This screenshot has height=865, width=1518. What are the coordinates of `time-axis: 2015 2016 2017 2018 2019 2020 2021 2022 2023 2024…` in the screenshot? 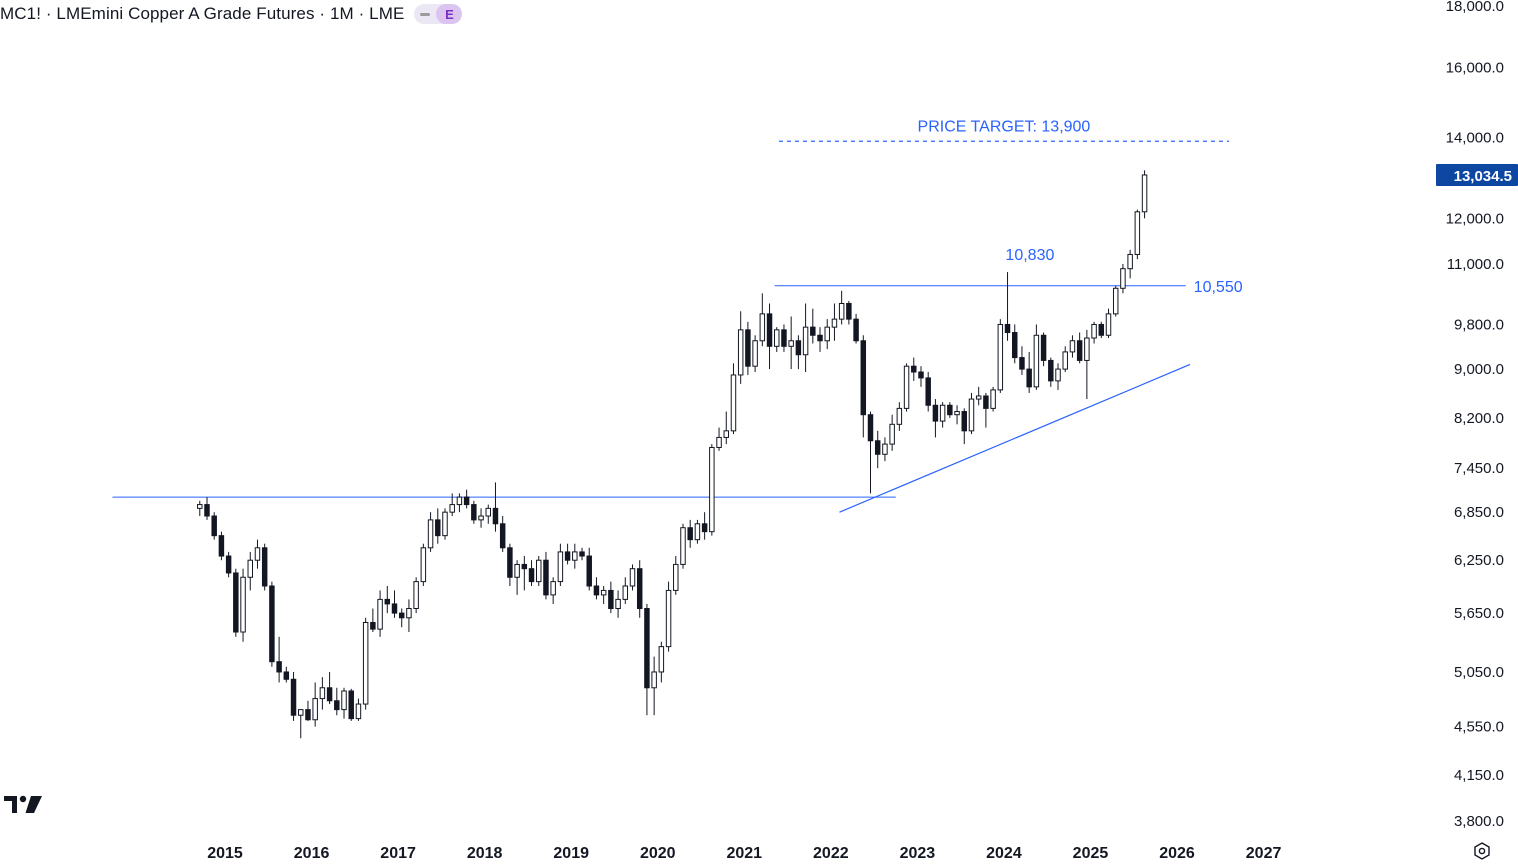 It's located at (744, 853).